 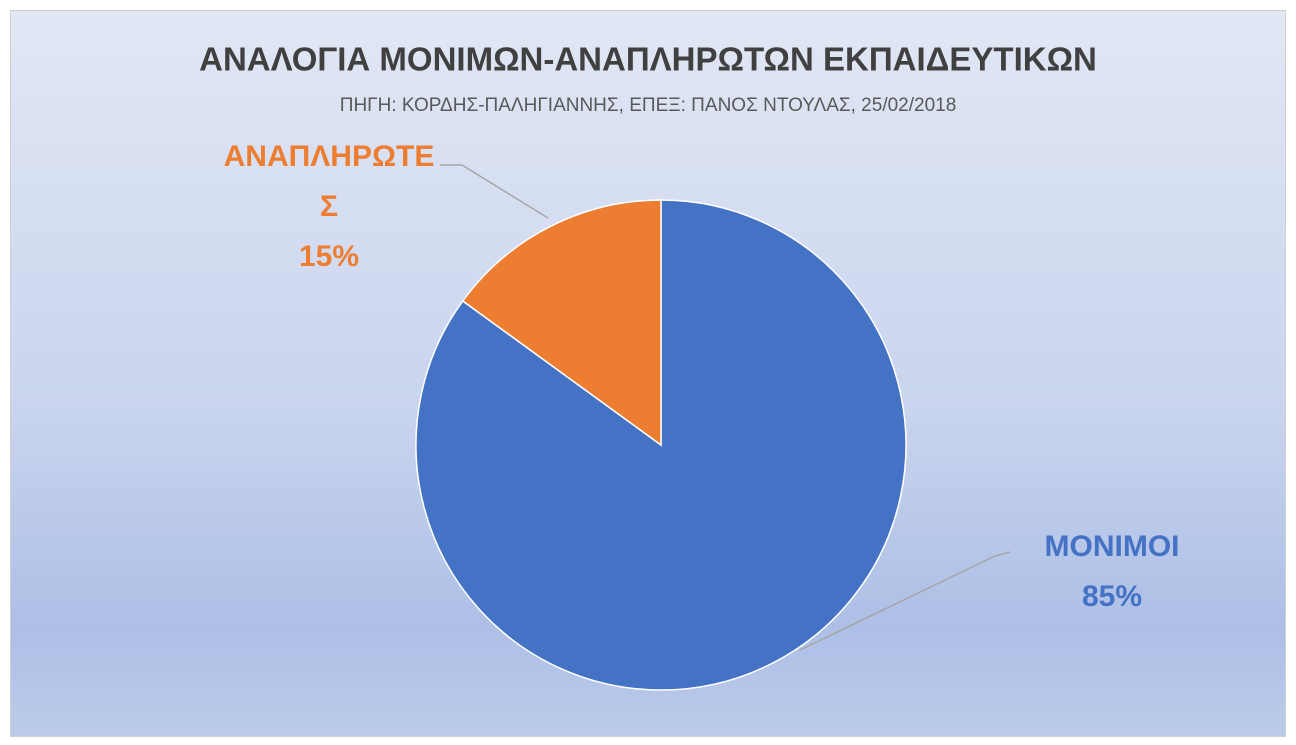 I want to click on data-label: ΑΝΑΠΛΗΡΩΤΕΣ 15%, so click(x=329, y=207).